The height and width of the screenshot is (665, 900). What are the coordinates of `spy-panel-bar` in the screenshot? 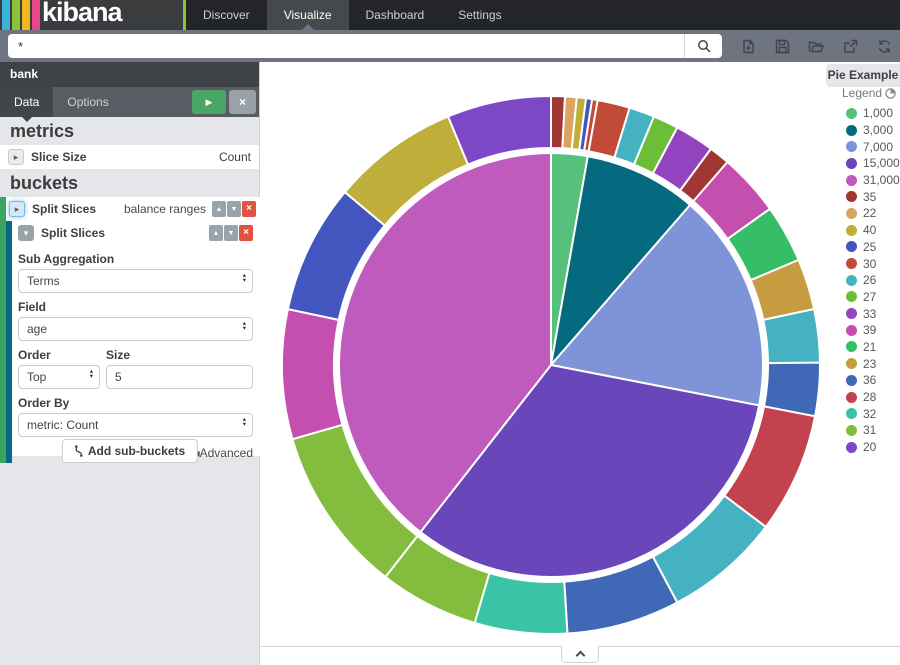 It's located at (580, 655).